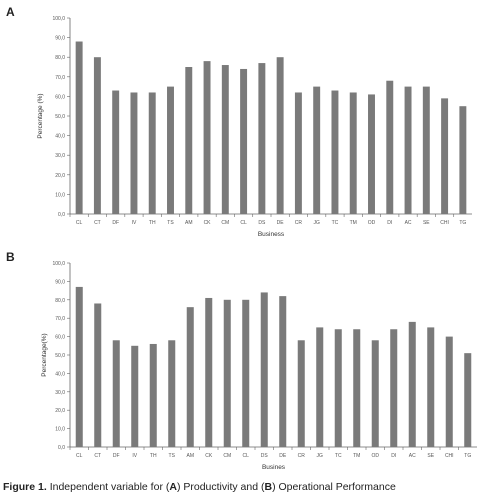 Image resolution: width=488 pixels, height=499 pixels. I want to click on bar-de, so click(283, 371).